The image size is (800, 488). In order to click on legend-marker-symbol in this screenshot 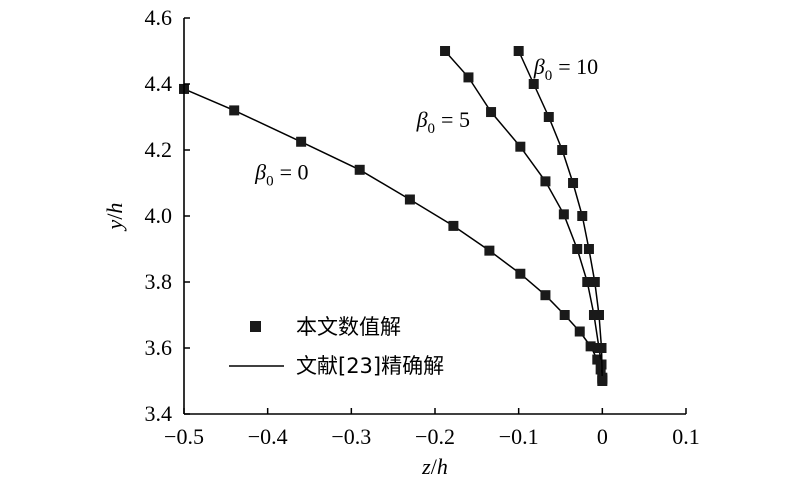, I will do `click(255, 326)`.